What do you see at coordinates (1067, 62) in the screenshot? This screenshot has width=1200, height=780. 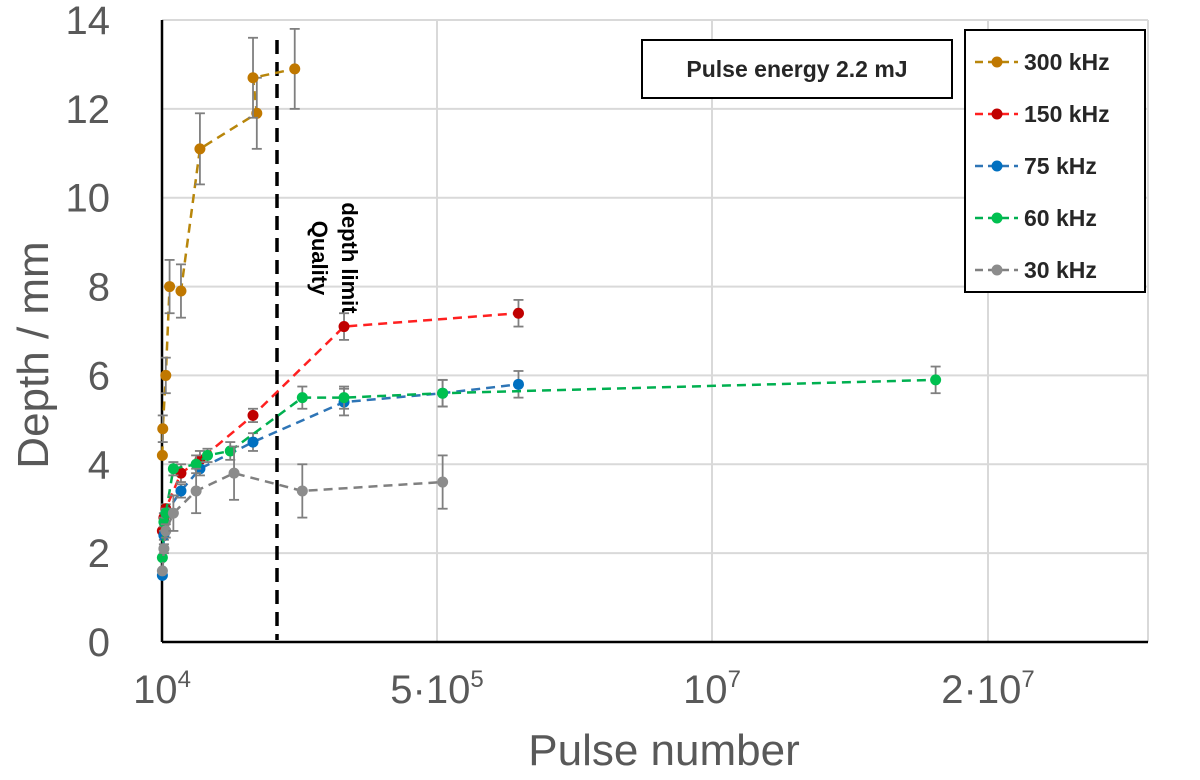 I see `legend-entry: 300 kHz` at bounding box center [1067, 62].